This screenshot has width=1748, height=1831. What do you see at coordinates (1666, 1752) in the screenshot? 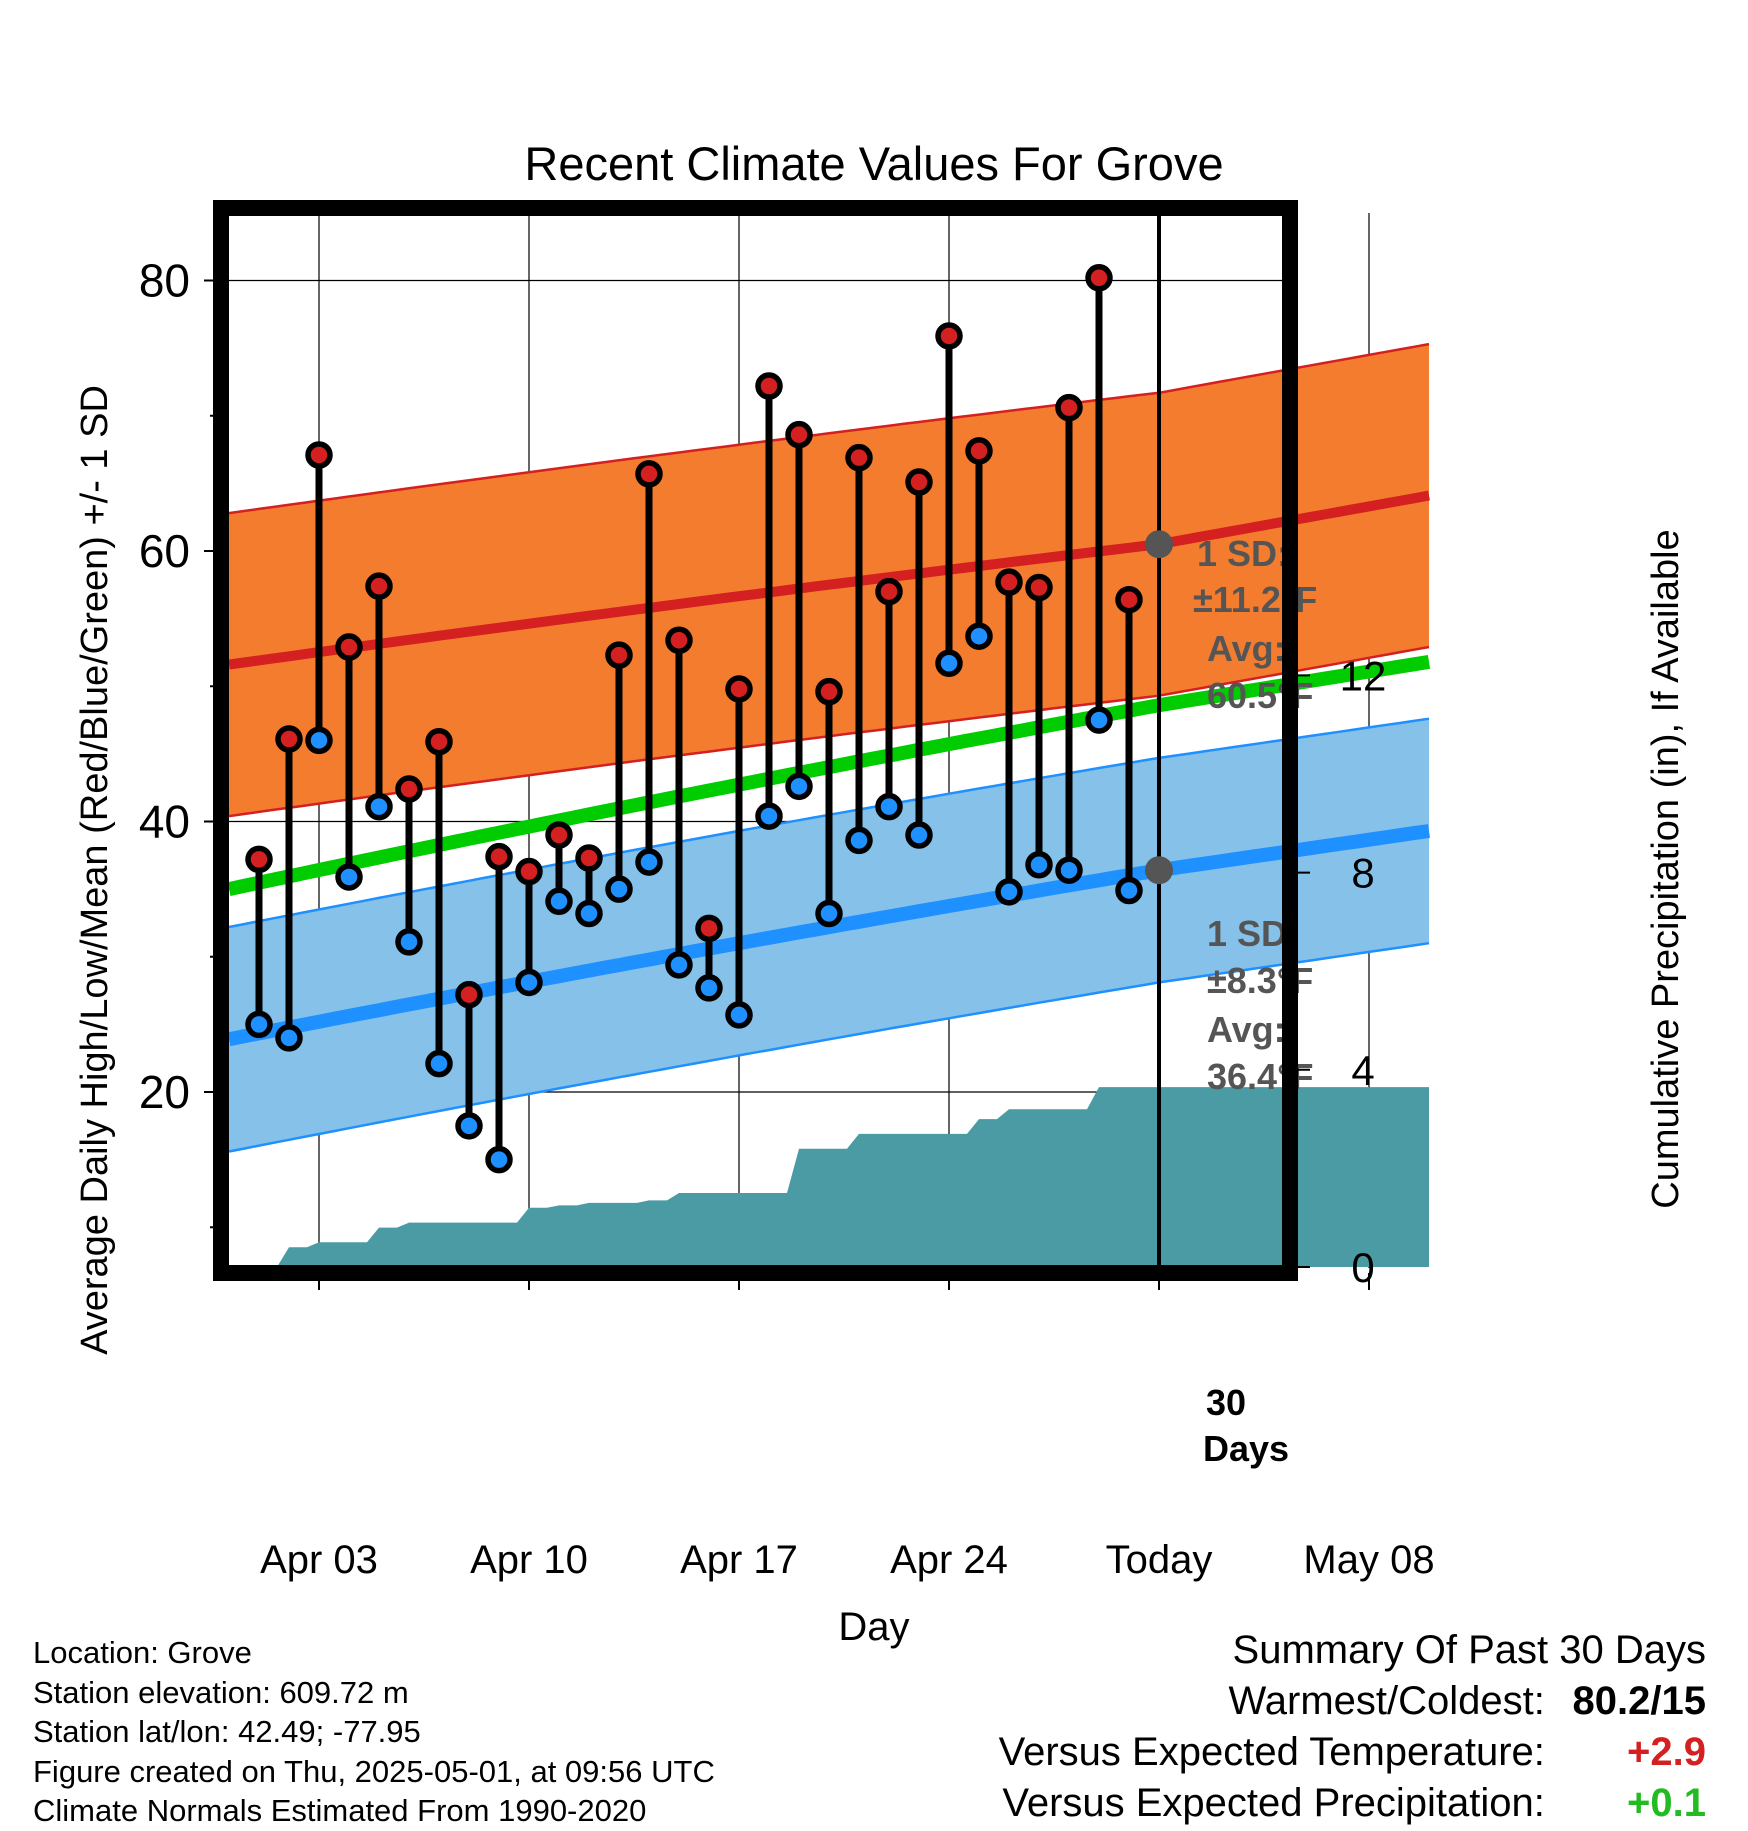
I see `temp-value: +2.9` at bounding box center [1666, 1752].